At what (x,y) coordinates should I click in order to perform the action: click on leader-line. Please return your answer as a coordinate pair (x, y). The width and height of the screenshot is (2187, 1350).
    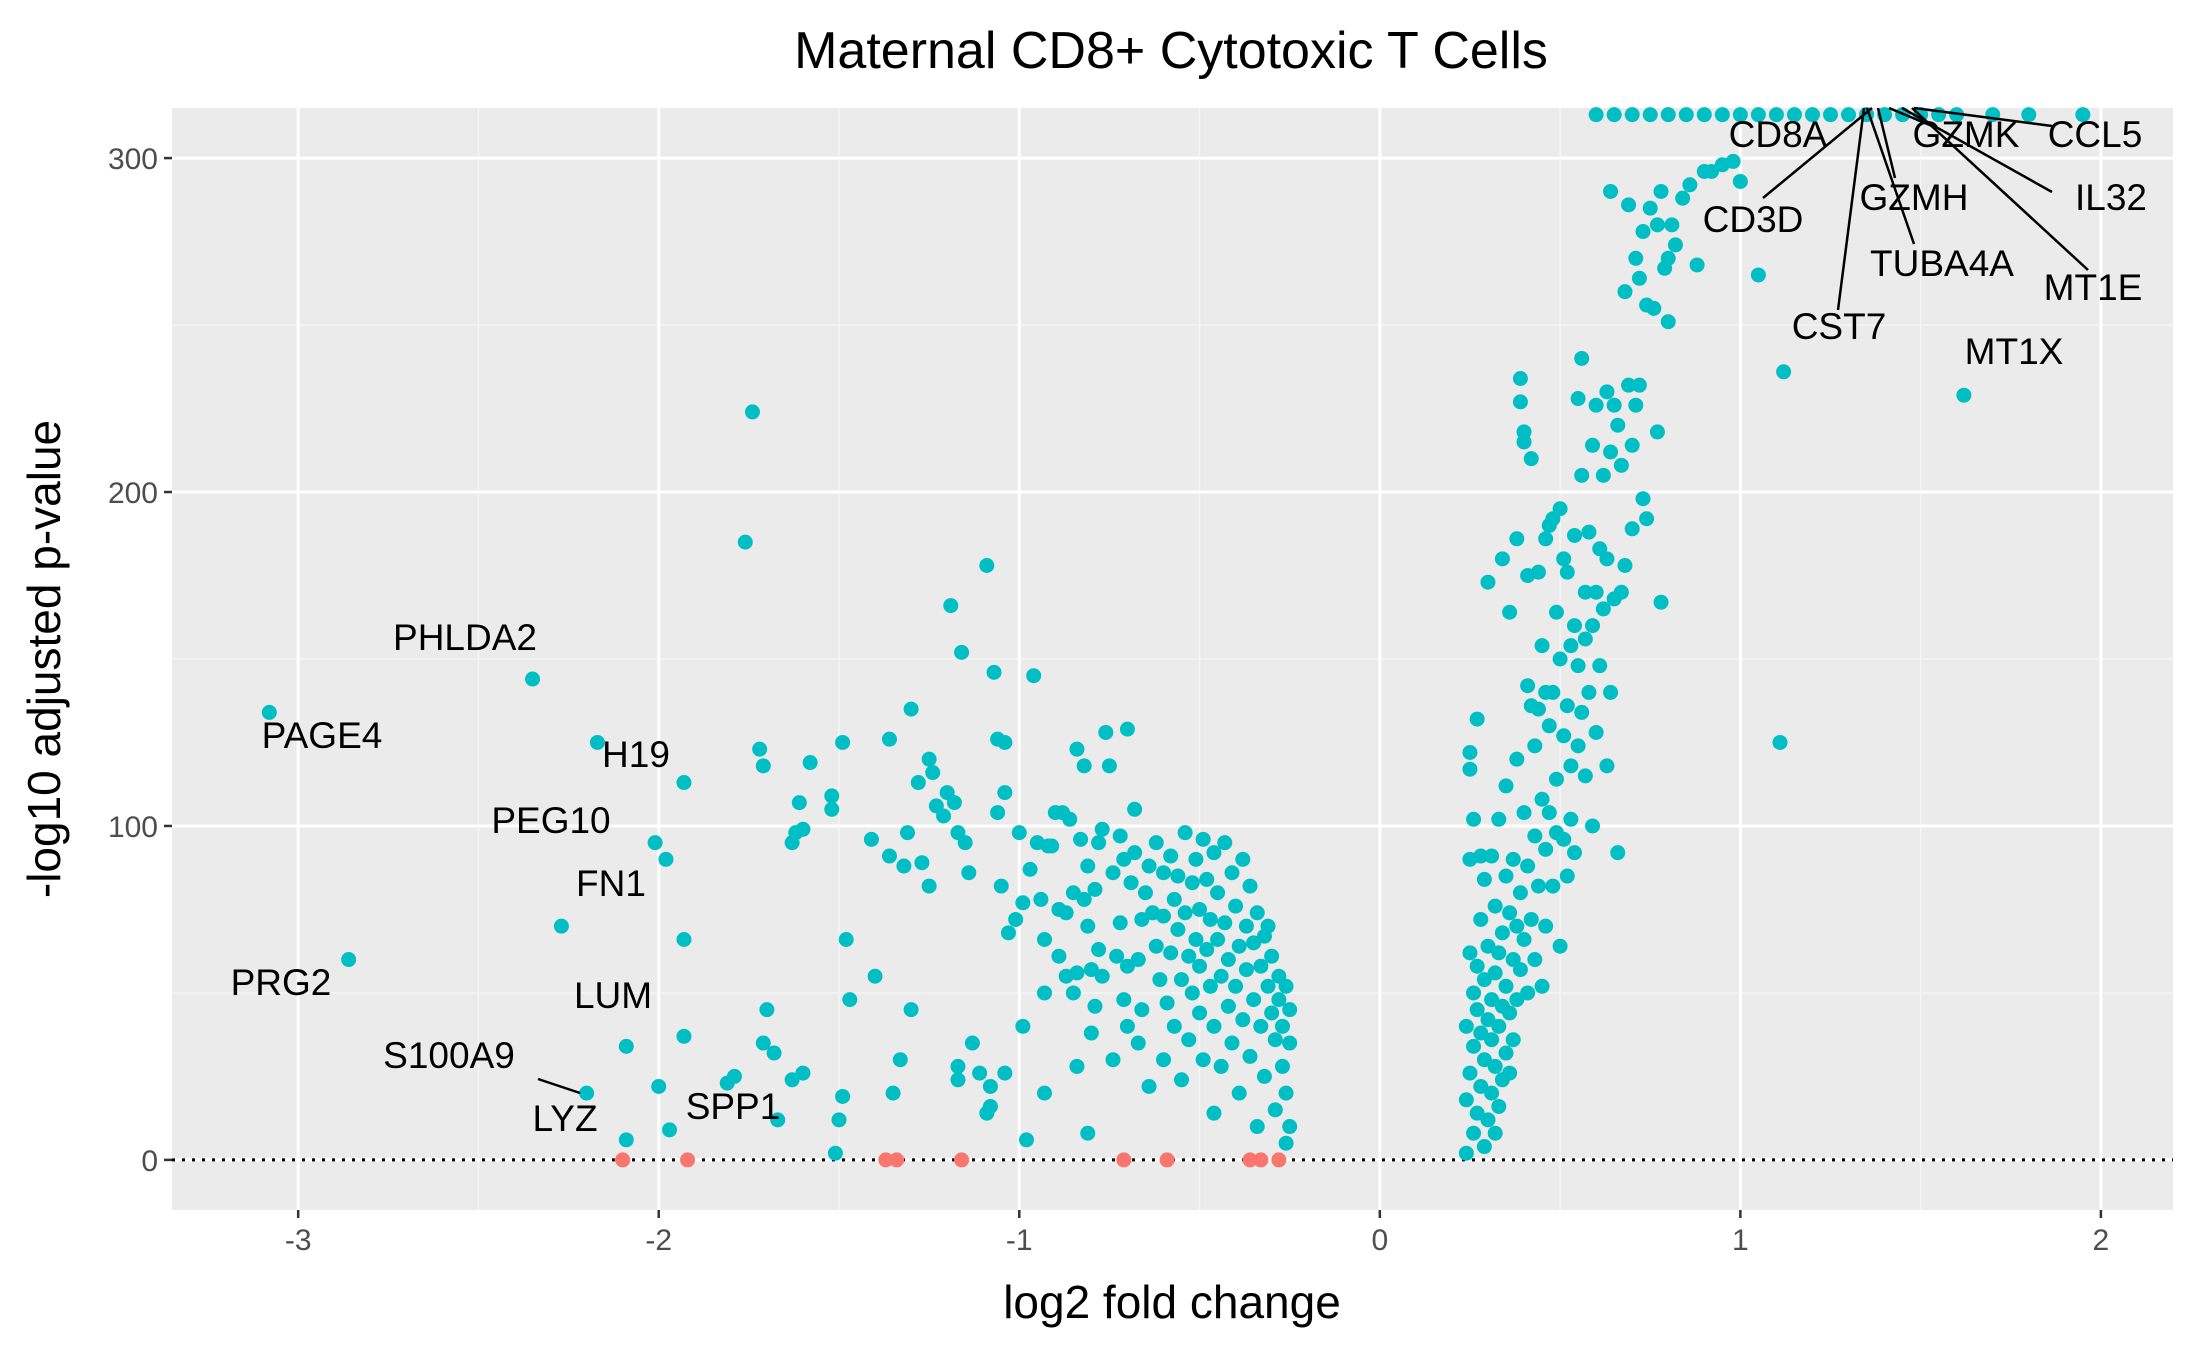
    Looking at the image, I should click on (1886, 143).